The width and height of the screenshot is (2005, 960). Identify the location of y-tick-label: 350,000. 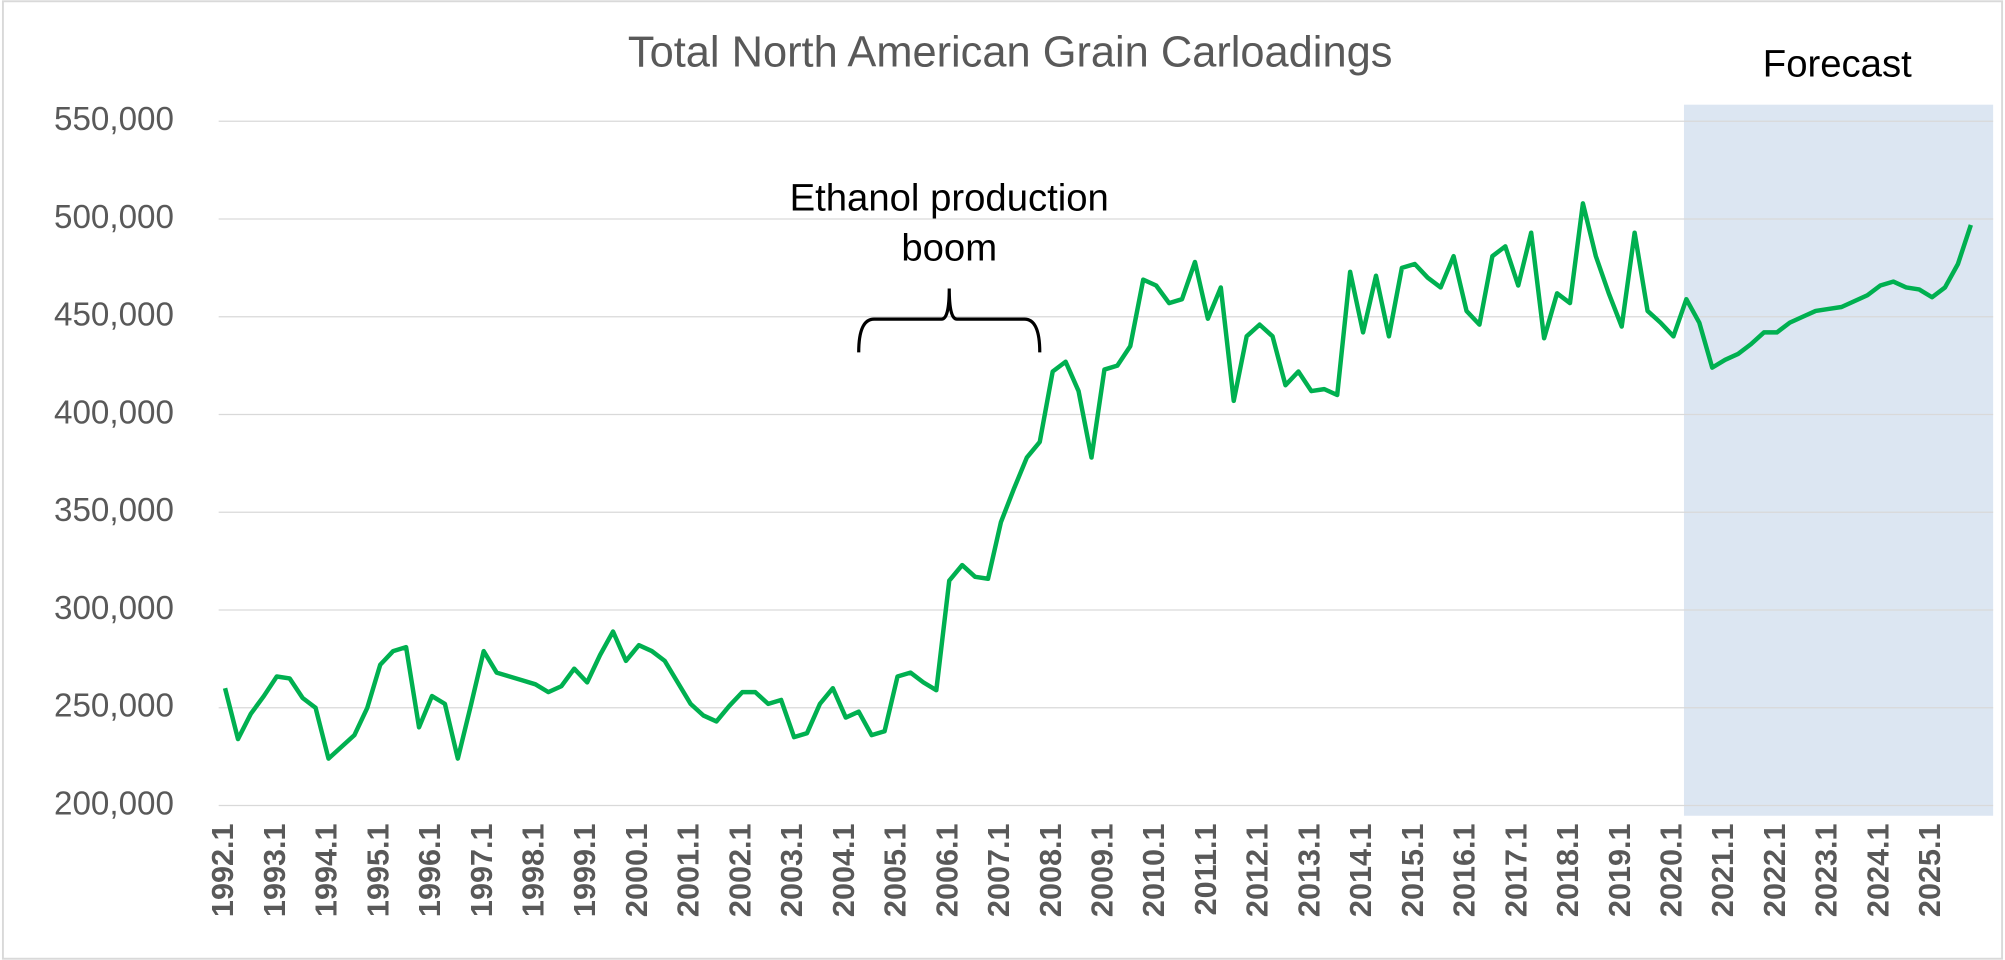
(114, 510).